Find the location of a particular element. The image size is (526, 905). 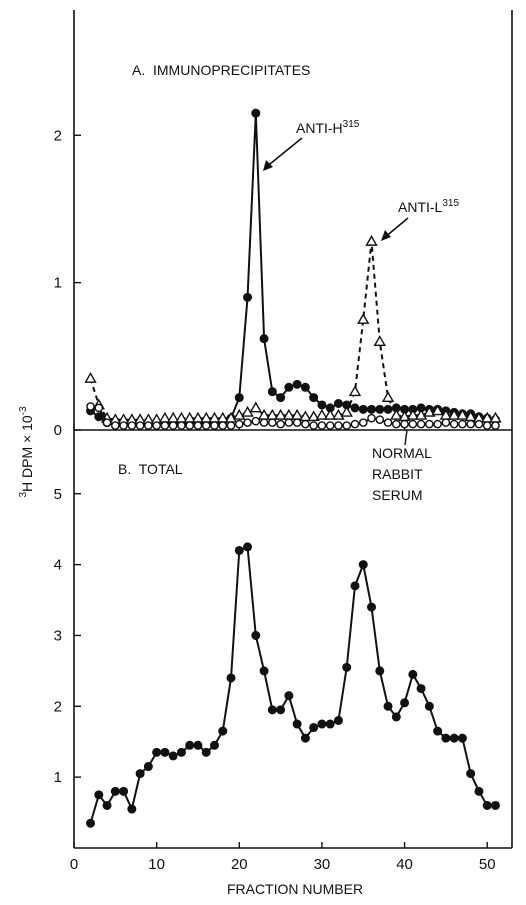

x-axis-label: FRACTION NUMBER is located at coordinates (295, 889).